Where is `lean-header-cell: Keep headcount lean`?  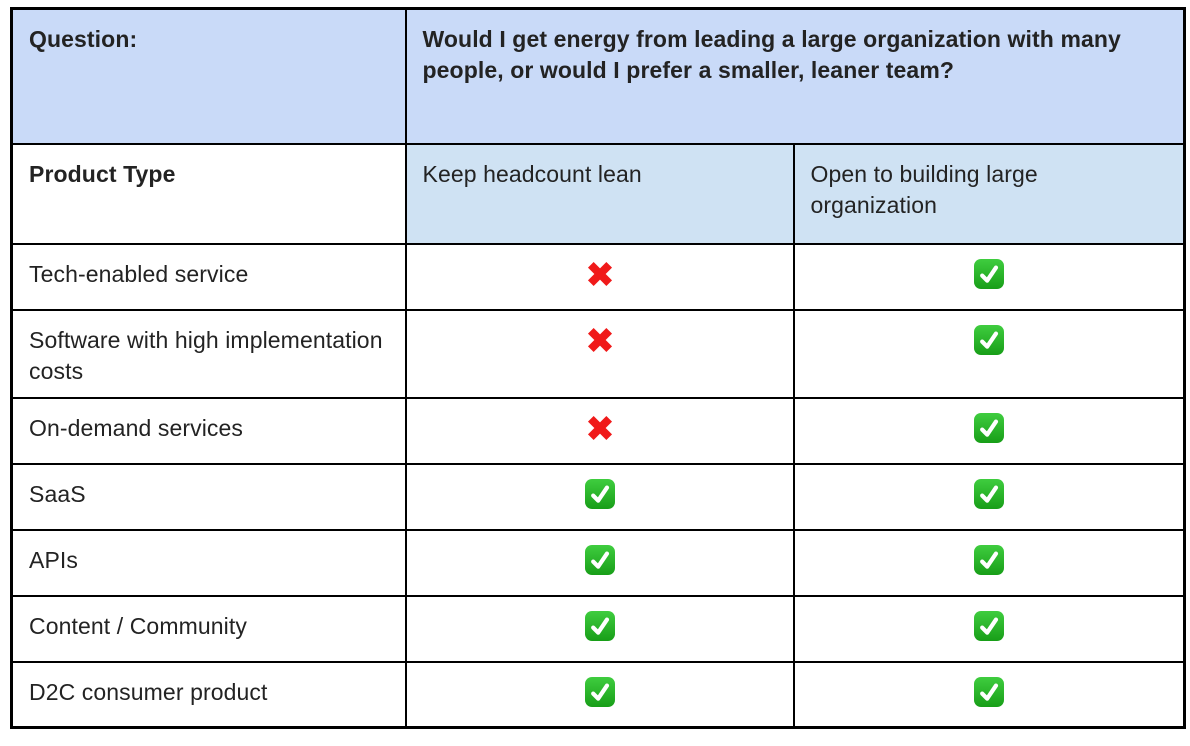
lean-header-cell: Keep headcount lean is located at coordinates (599, 193).